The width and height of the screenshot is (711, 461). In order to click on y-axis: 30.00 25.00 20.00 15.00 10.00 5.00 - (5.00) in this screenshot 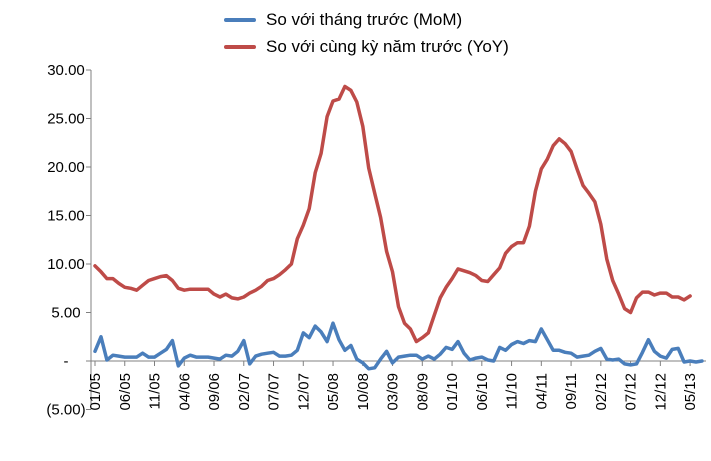, I will do `click(69, 240)`.